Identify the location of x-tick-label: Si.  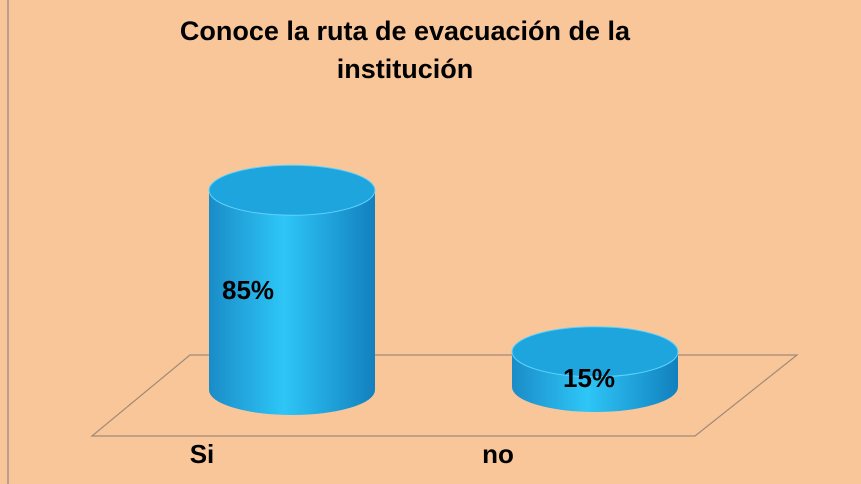
(202, 454).